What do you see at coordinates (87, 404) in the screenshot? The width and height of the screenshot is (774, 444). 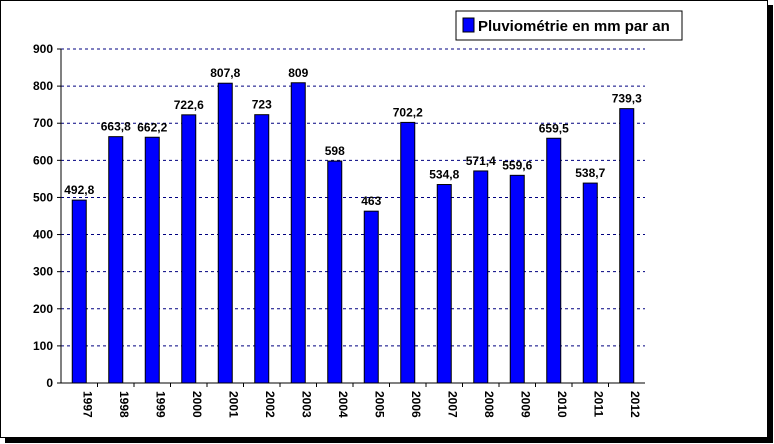 I see `x-tick-label: 1997` at bounding box center [87, 404].